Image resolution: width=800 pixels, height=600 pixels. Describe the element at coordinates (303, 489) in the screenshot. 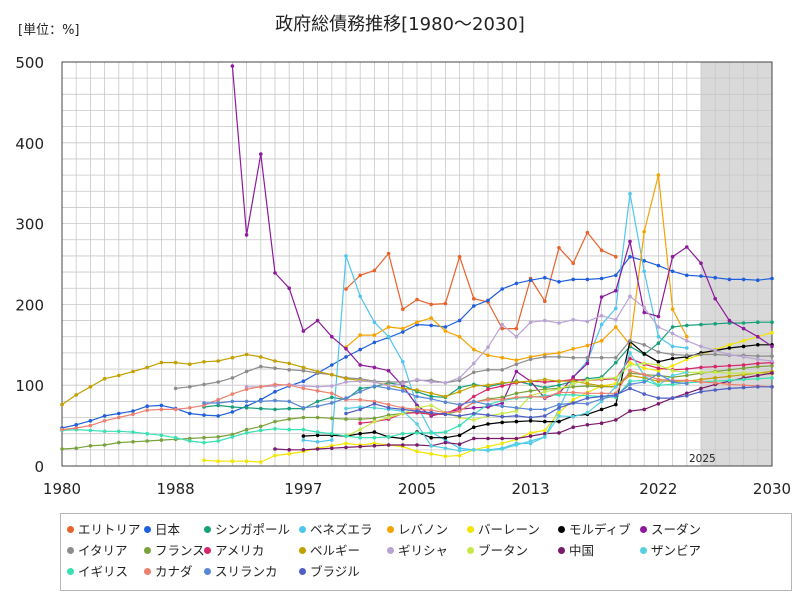

I see `x-tick-label: 1997` at that location.